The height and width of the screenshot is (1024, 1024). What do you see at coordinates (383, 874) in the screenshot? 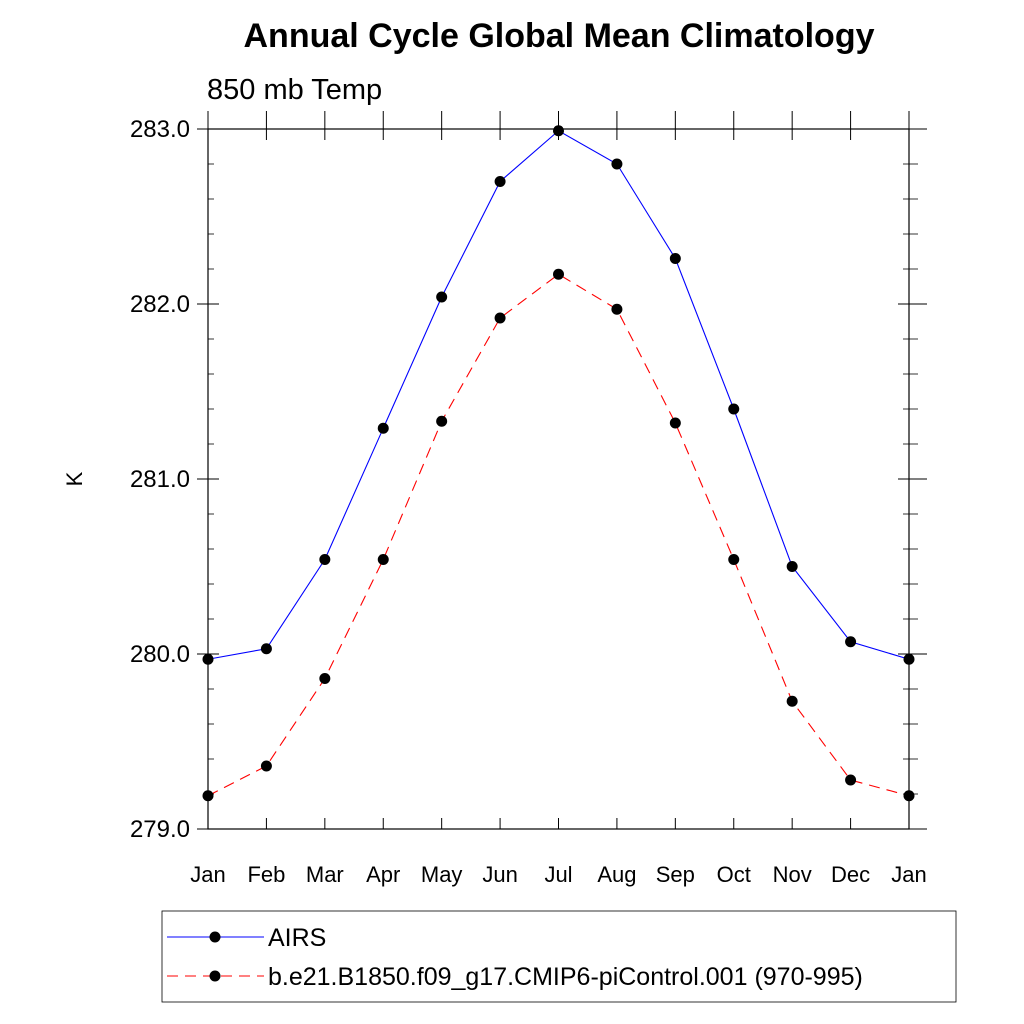
I see `x-tick-label: Apr` at bounding box center [383, 874].